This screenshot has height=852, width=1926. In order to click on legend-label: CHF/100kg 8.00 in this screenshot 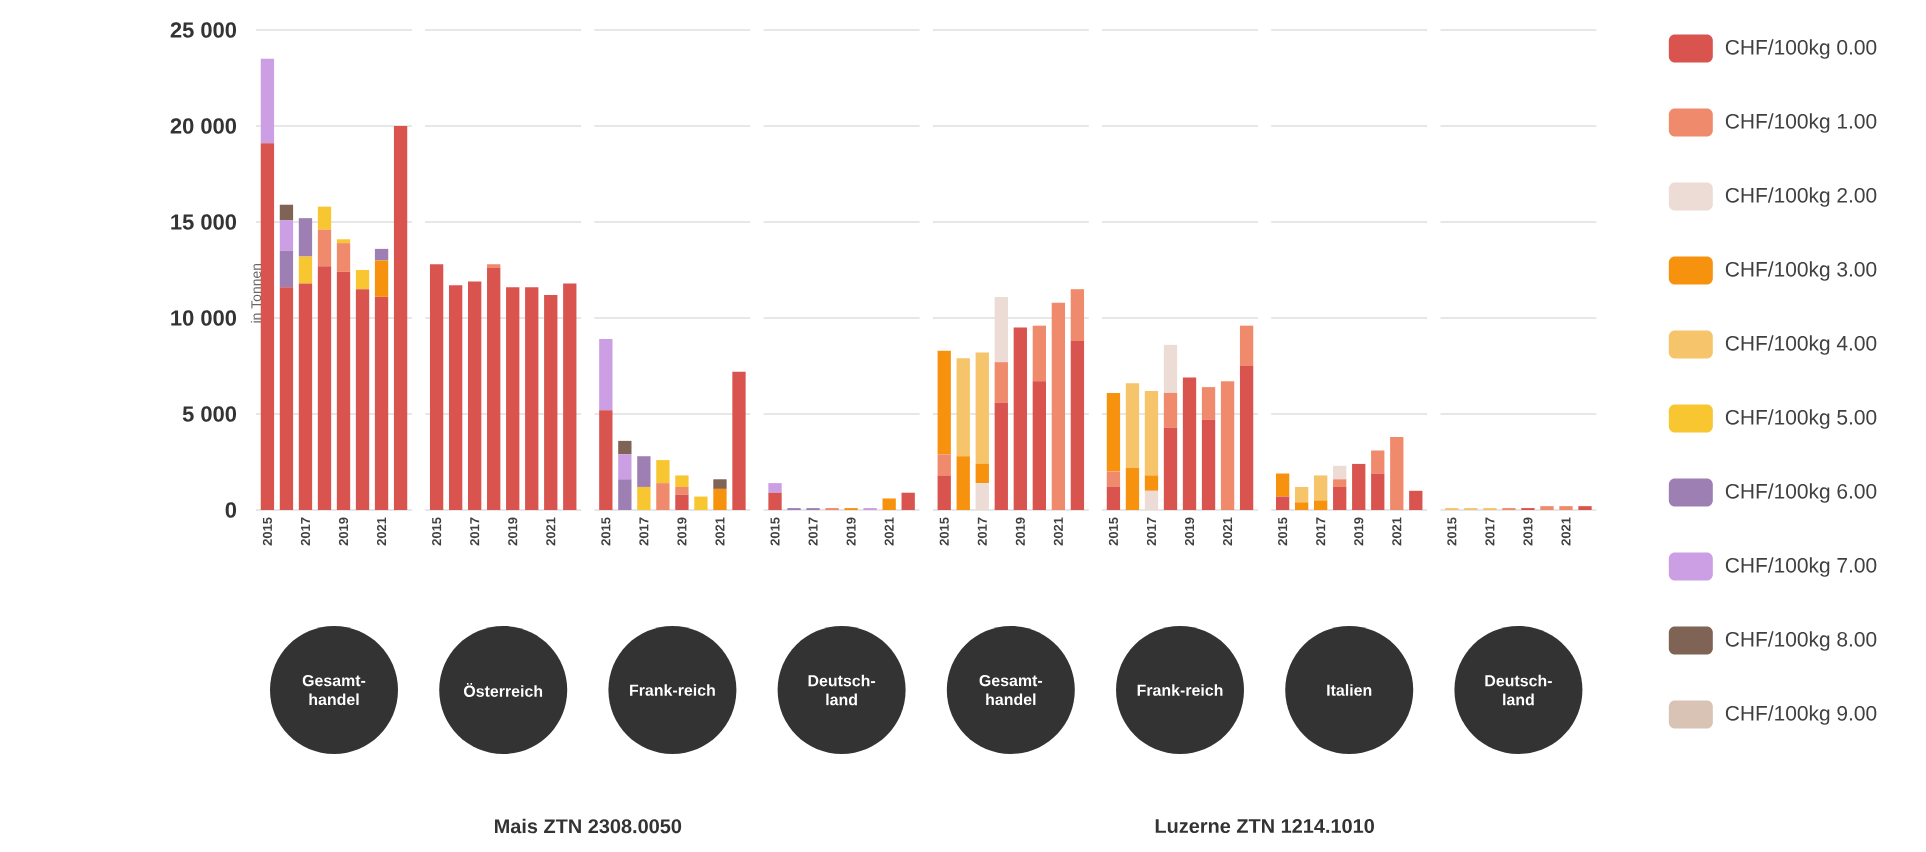, I will do `click(1801, 641)`.